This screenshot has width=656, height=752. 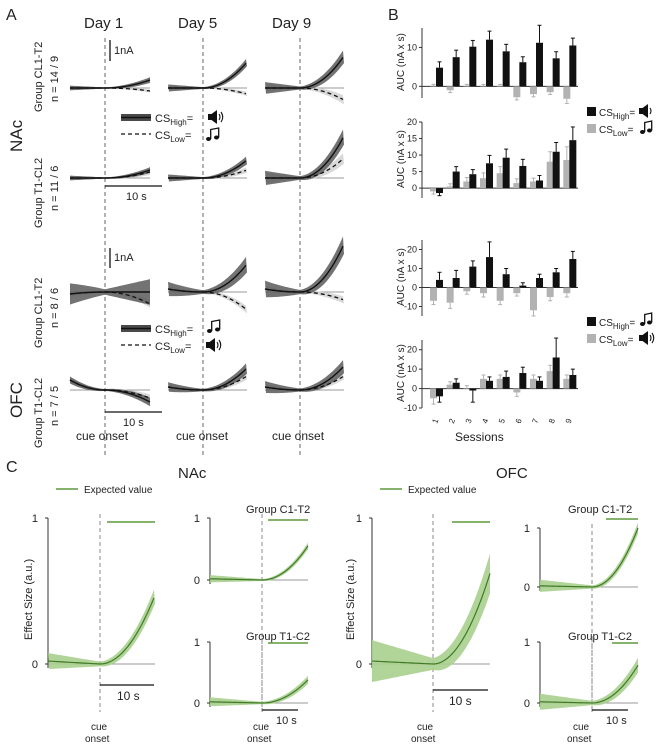 I want to click on x-tick-label: 8, so click(x=552, y=421).